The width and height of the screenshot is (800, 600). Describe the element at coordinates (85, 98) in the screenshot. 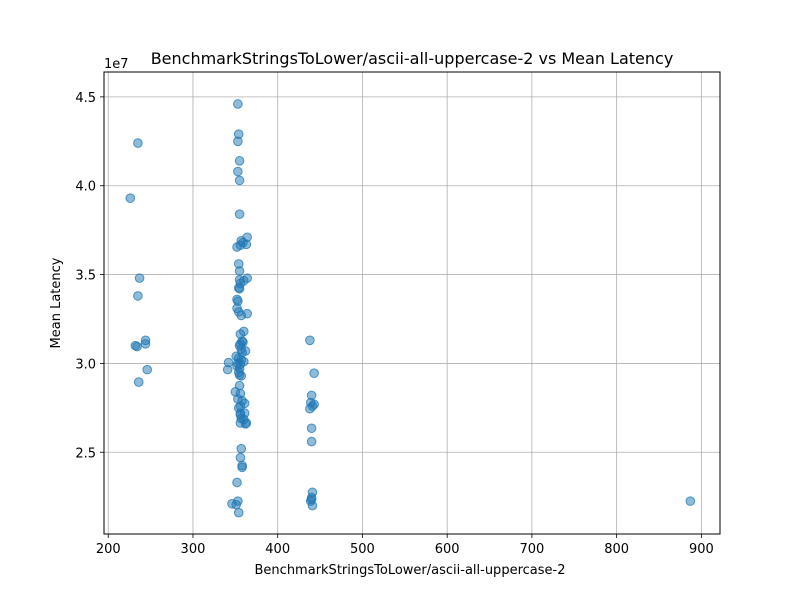

I see `y-tick-label: 4.5` at that location.